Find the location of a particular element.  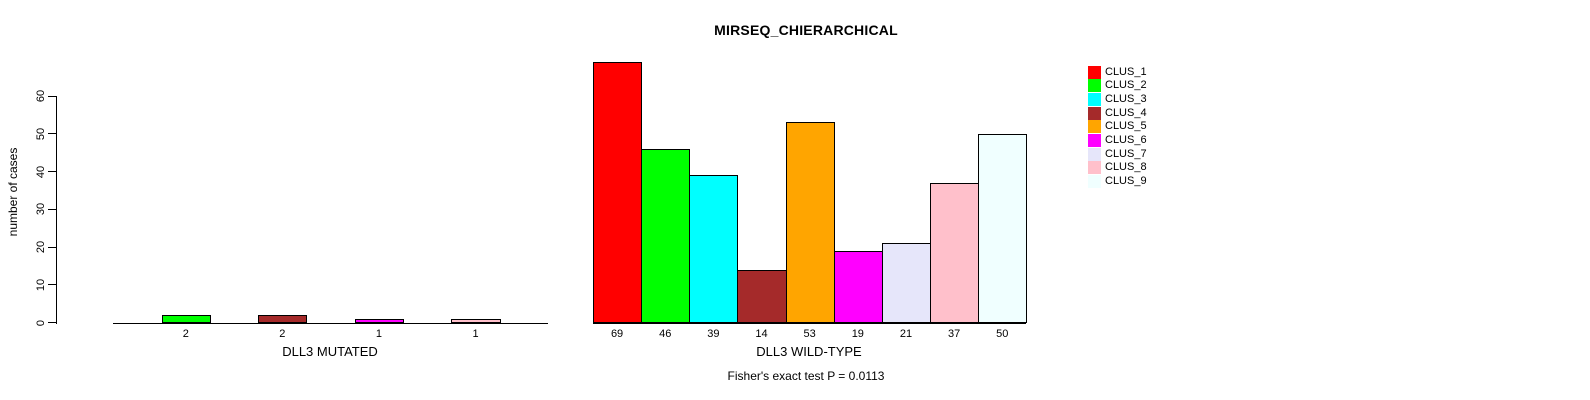

legend-label: CLUS_7 is located at coordinates (1126, 153).